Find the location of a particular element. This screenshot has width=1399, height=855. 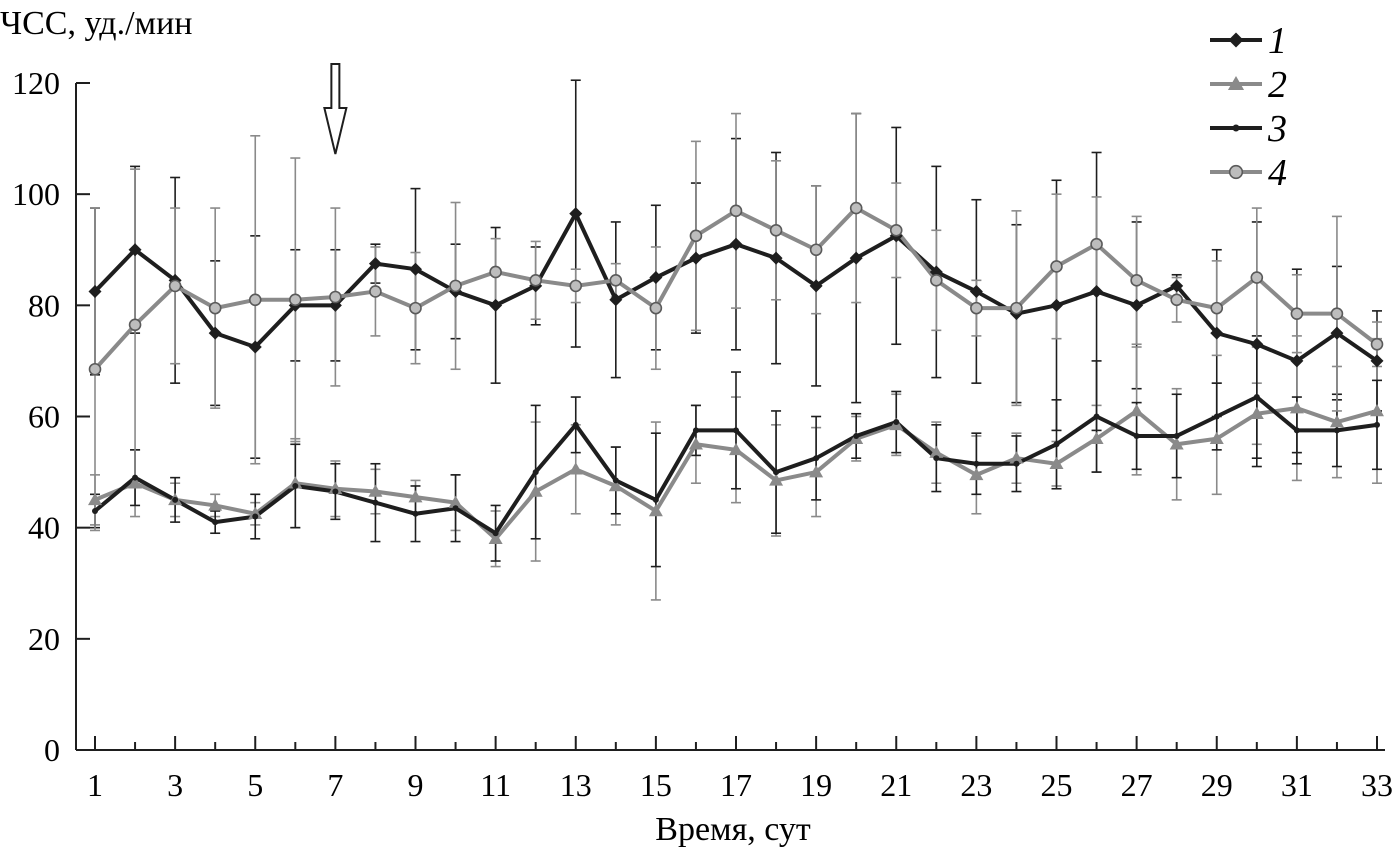

x-tick-label: 21 is located at coordinates (896, 785).